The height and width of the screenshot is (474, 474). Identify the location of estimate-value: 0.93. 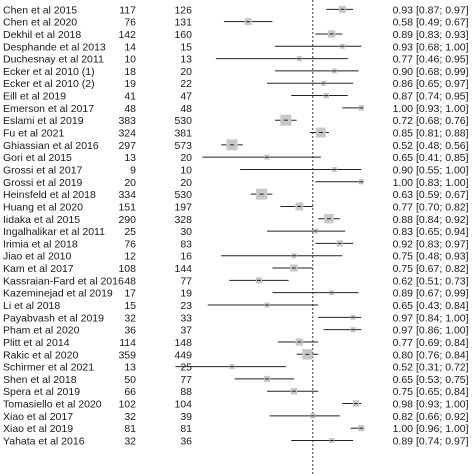
(403, 47).